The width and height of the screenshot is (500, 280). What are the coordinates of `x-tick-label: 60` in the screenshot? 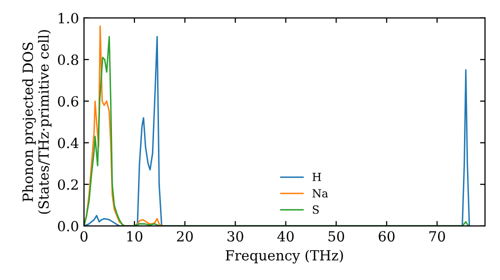 It's located at (386, 236).